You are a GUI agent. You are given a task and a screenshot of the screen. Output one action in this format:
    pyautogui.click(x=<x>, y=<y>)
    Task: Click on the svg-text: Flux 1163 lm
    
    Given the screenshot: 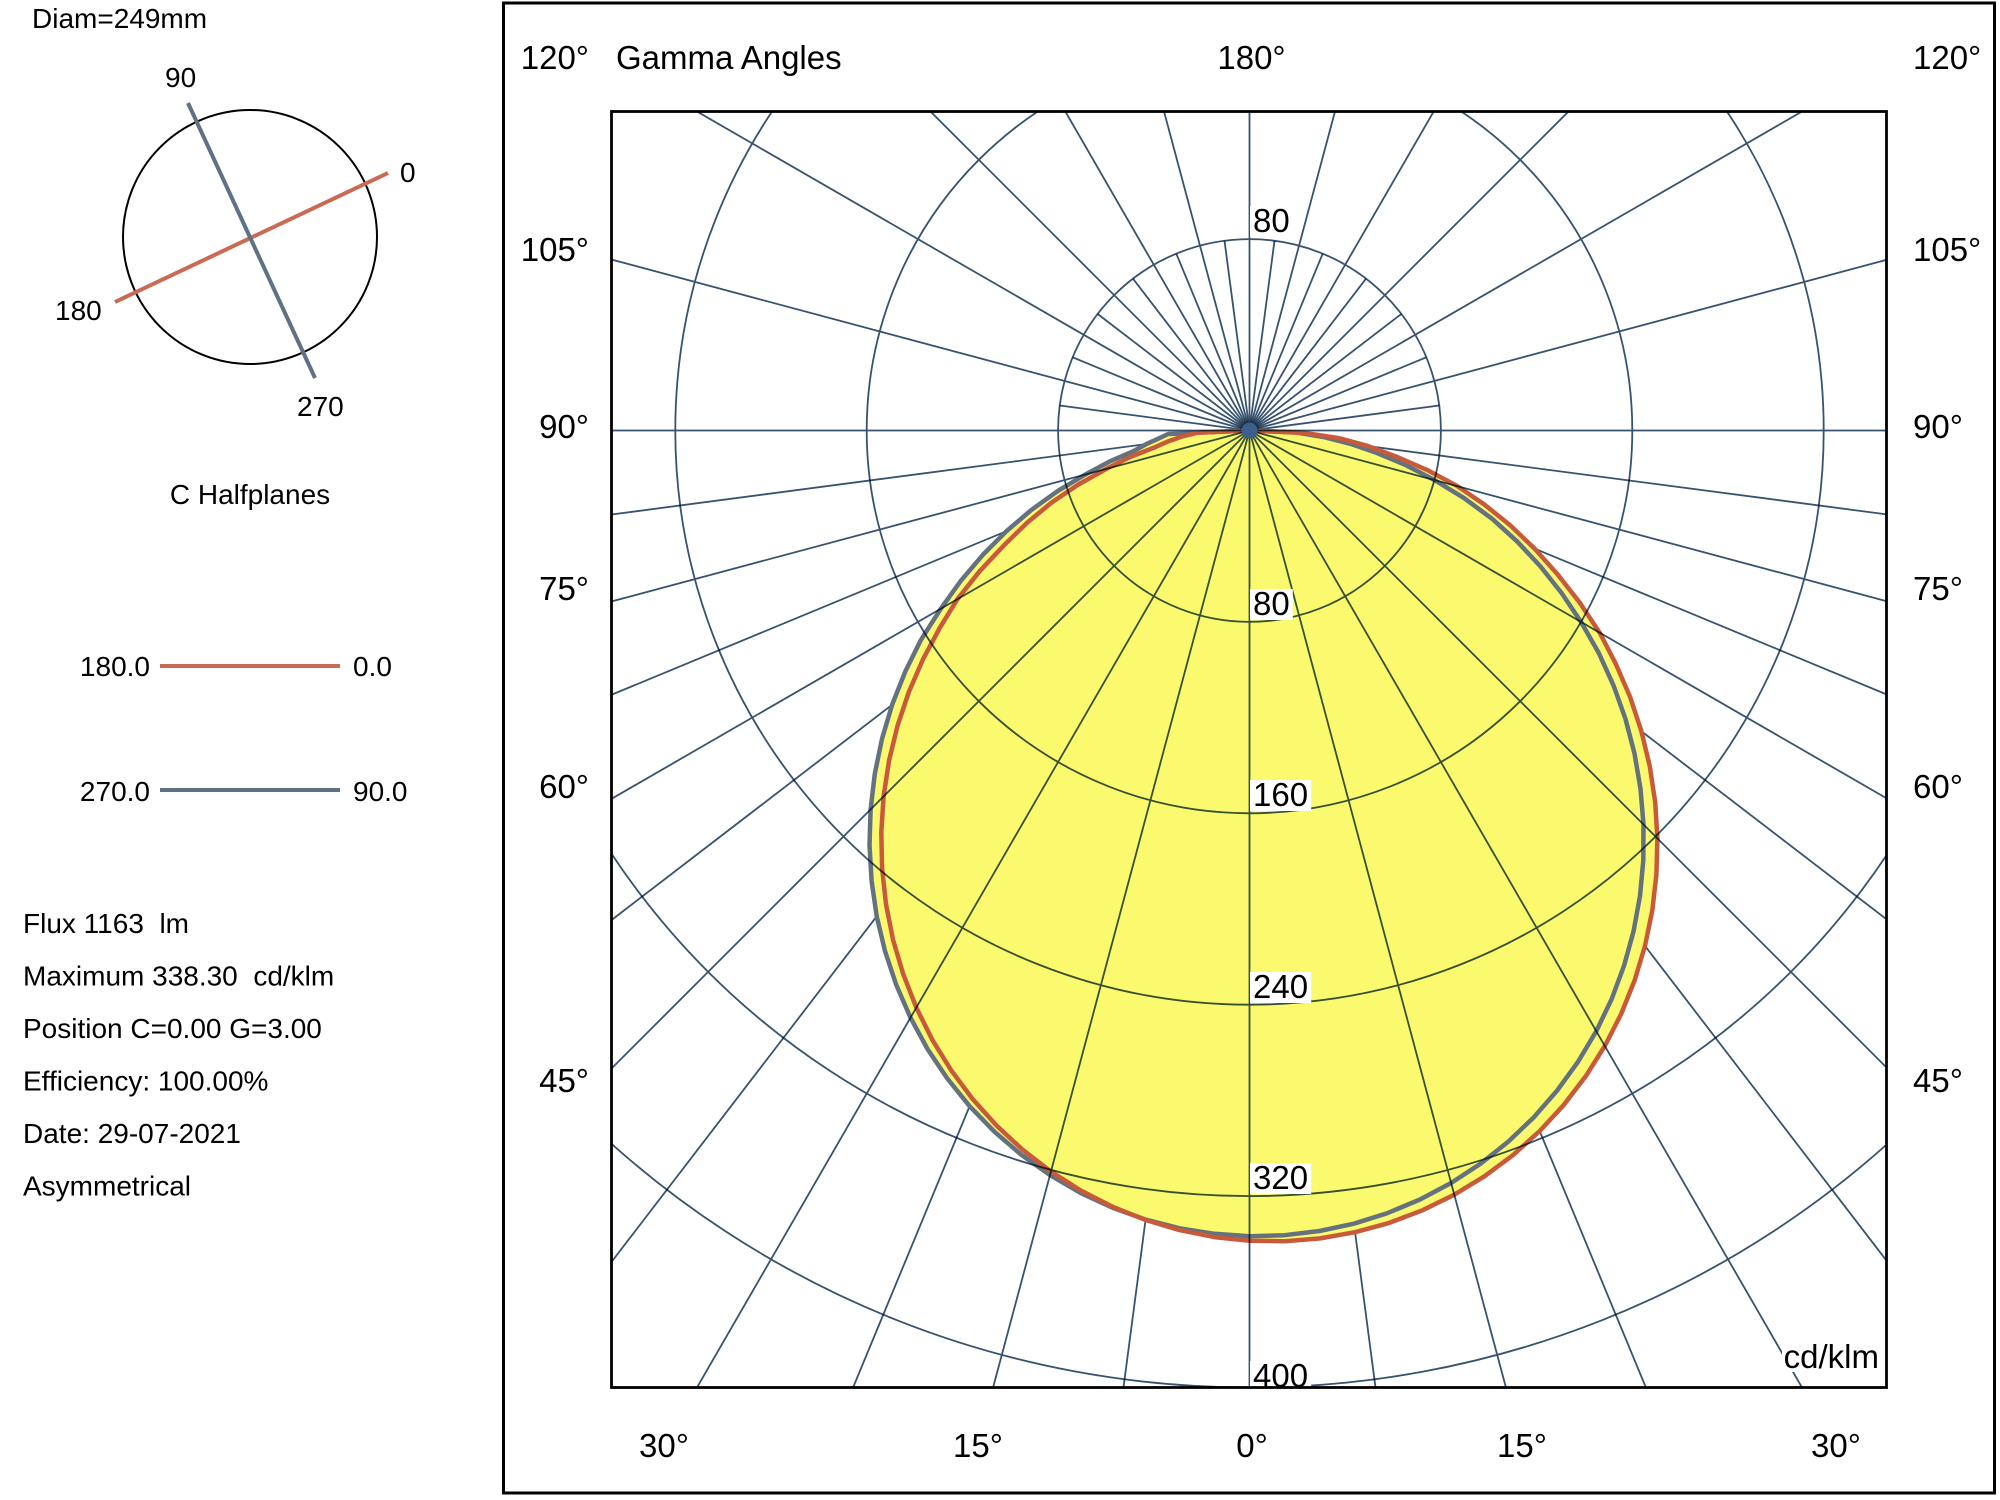 What is the action you would take?
    pyautogui.click(x=106, y=923)
    